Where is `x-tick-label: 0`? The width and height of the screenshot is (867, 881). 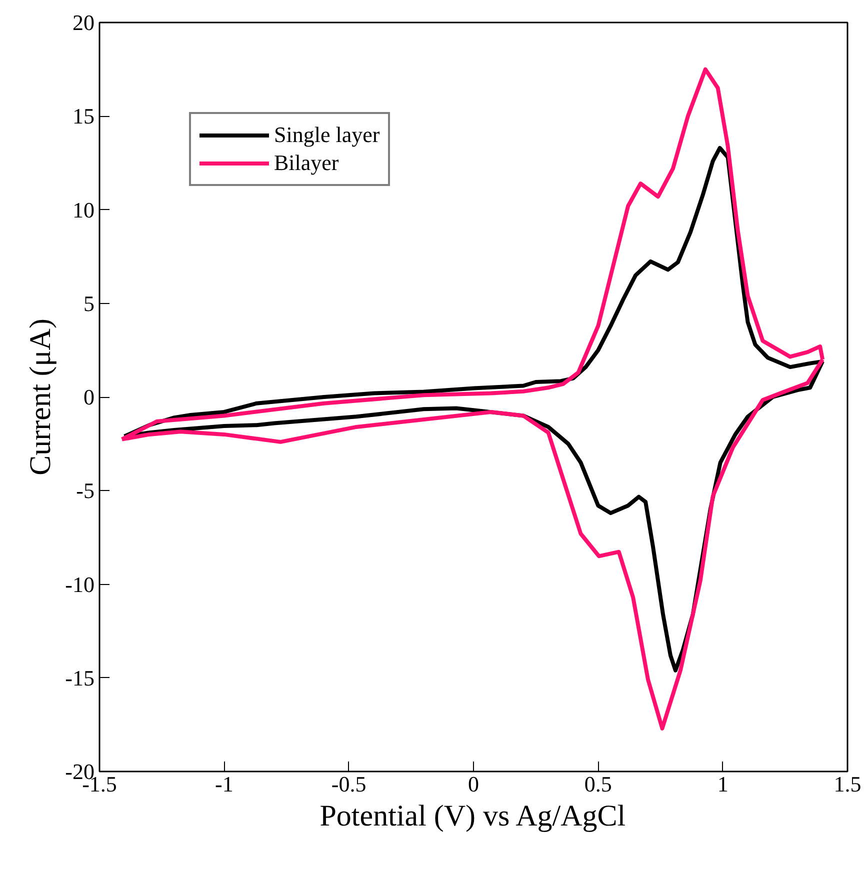
x-tick-label: 0 is located at coordinates (473, 784).